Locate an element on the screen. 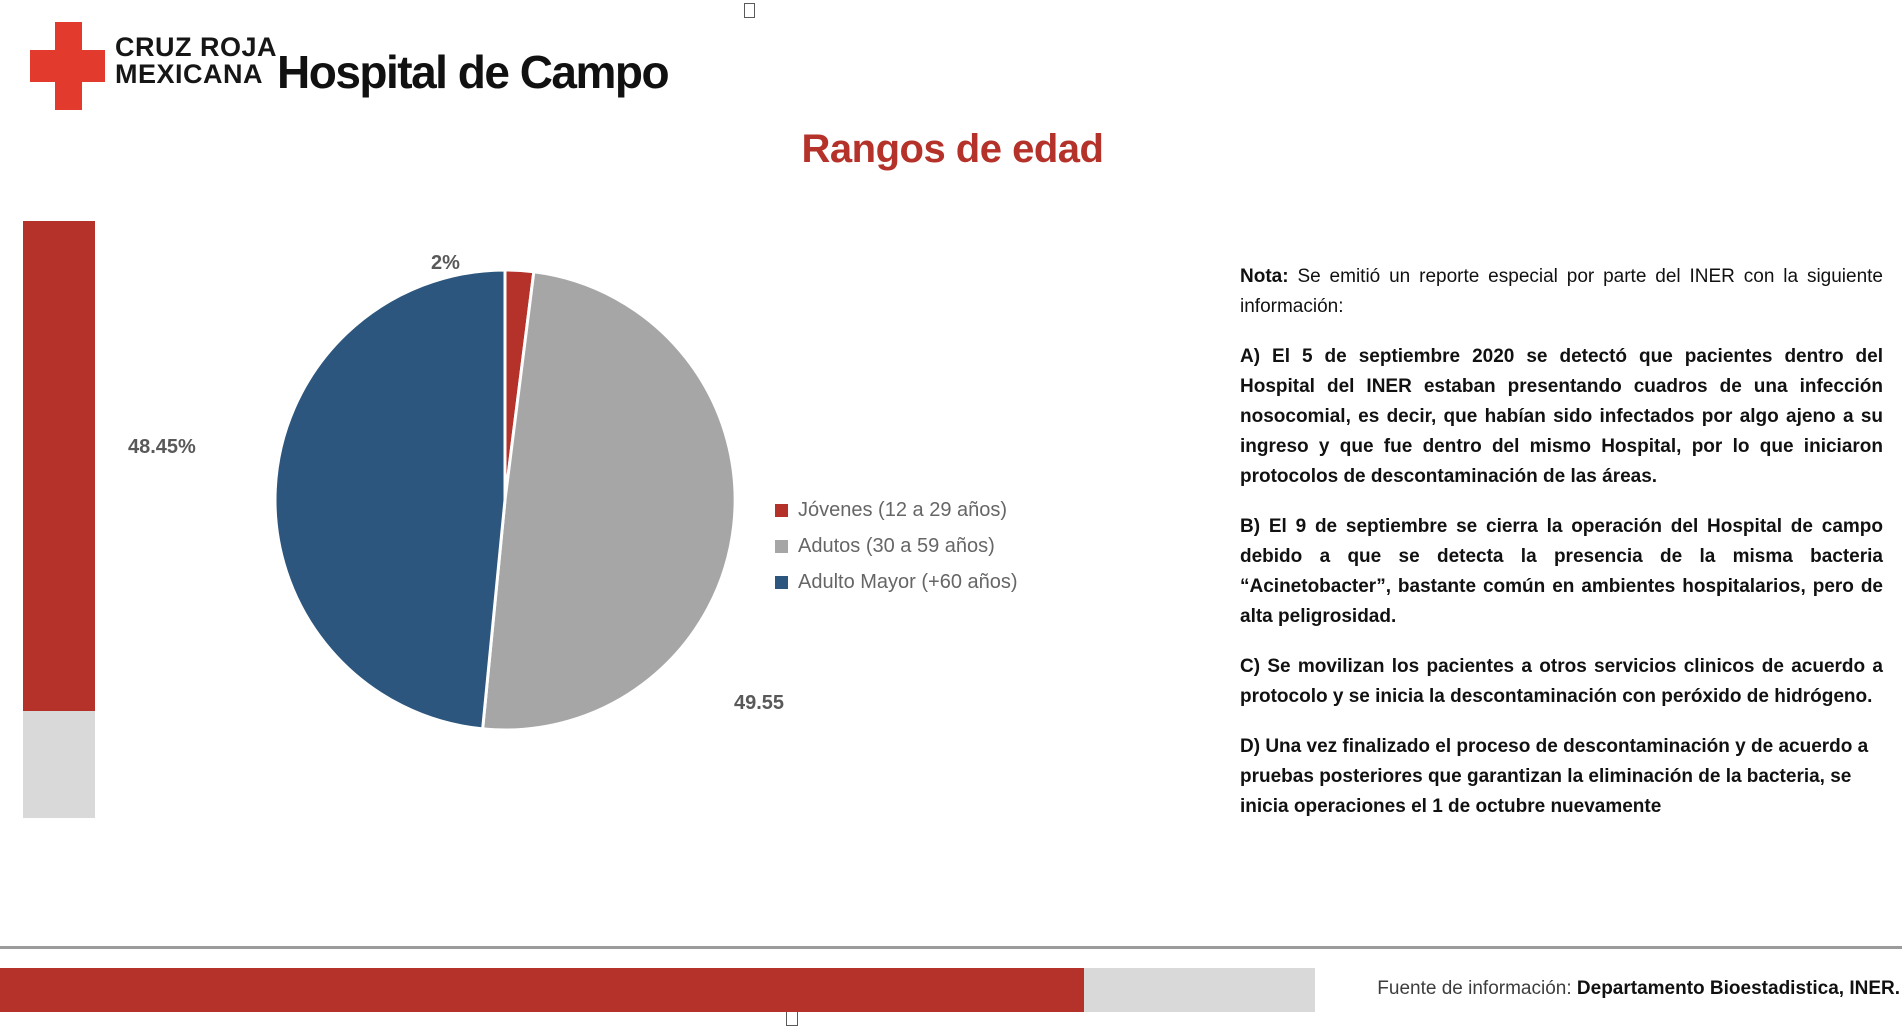  legend-item-adutos: Adutos (30 a 59 años) is located at coordinates (896, 546).